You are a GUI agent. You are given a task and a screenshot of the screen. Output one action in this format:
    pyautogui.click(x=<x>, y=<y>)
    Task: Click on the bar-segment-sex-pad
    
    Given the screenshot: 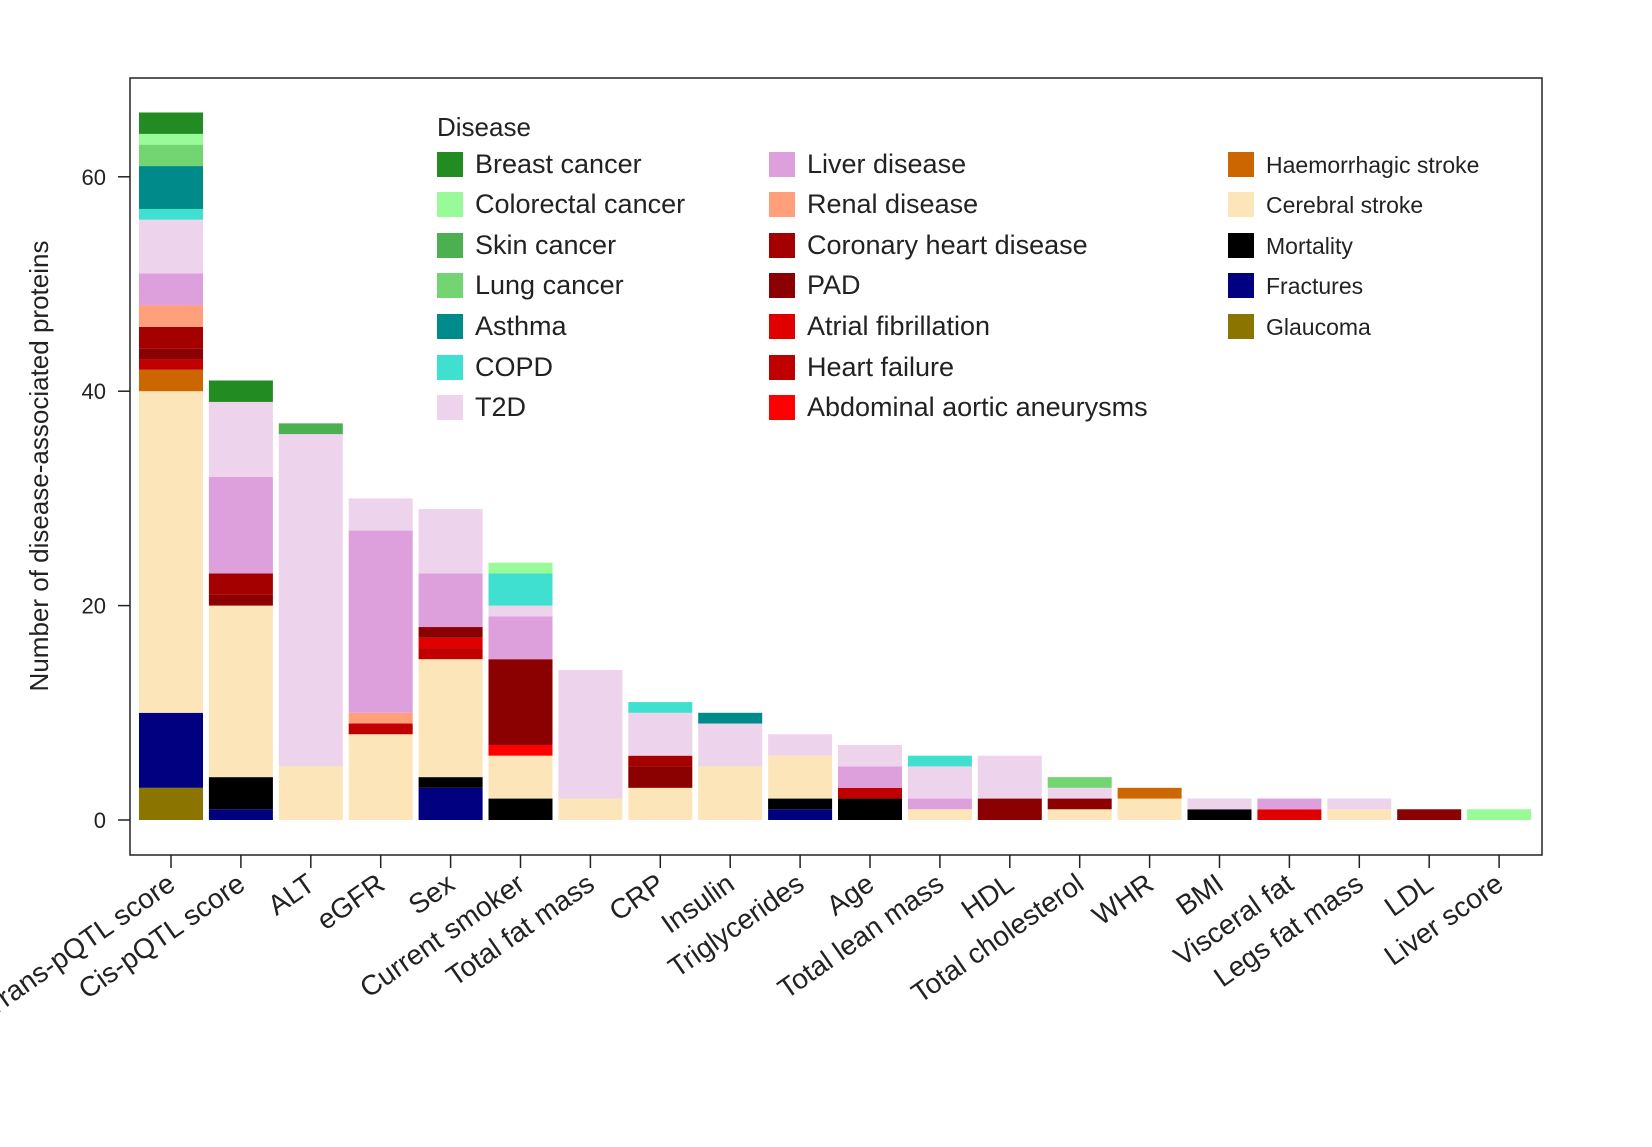 What is the action you would take?
    pyautogui.click(x=450, y=632)
    